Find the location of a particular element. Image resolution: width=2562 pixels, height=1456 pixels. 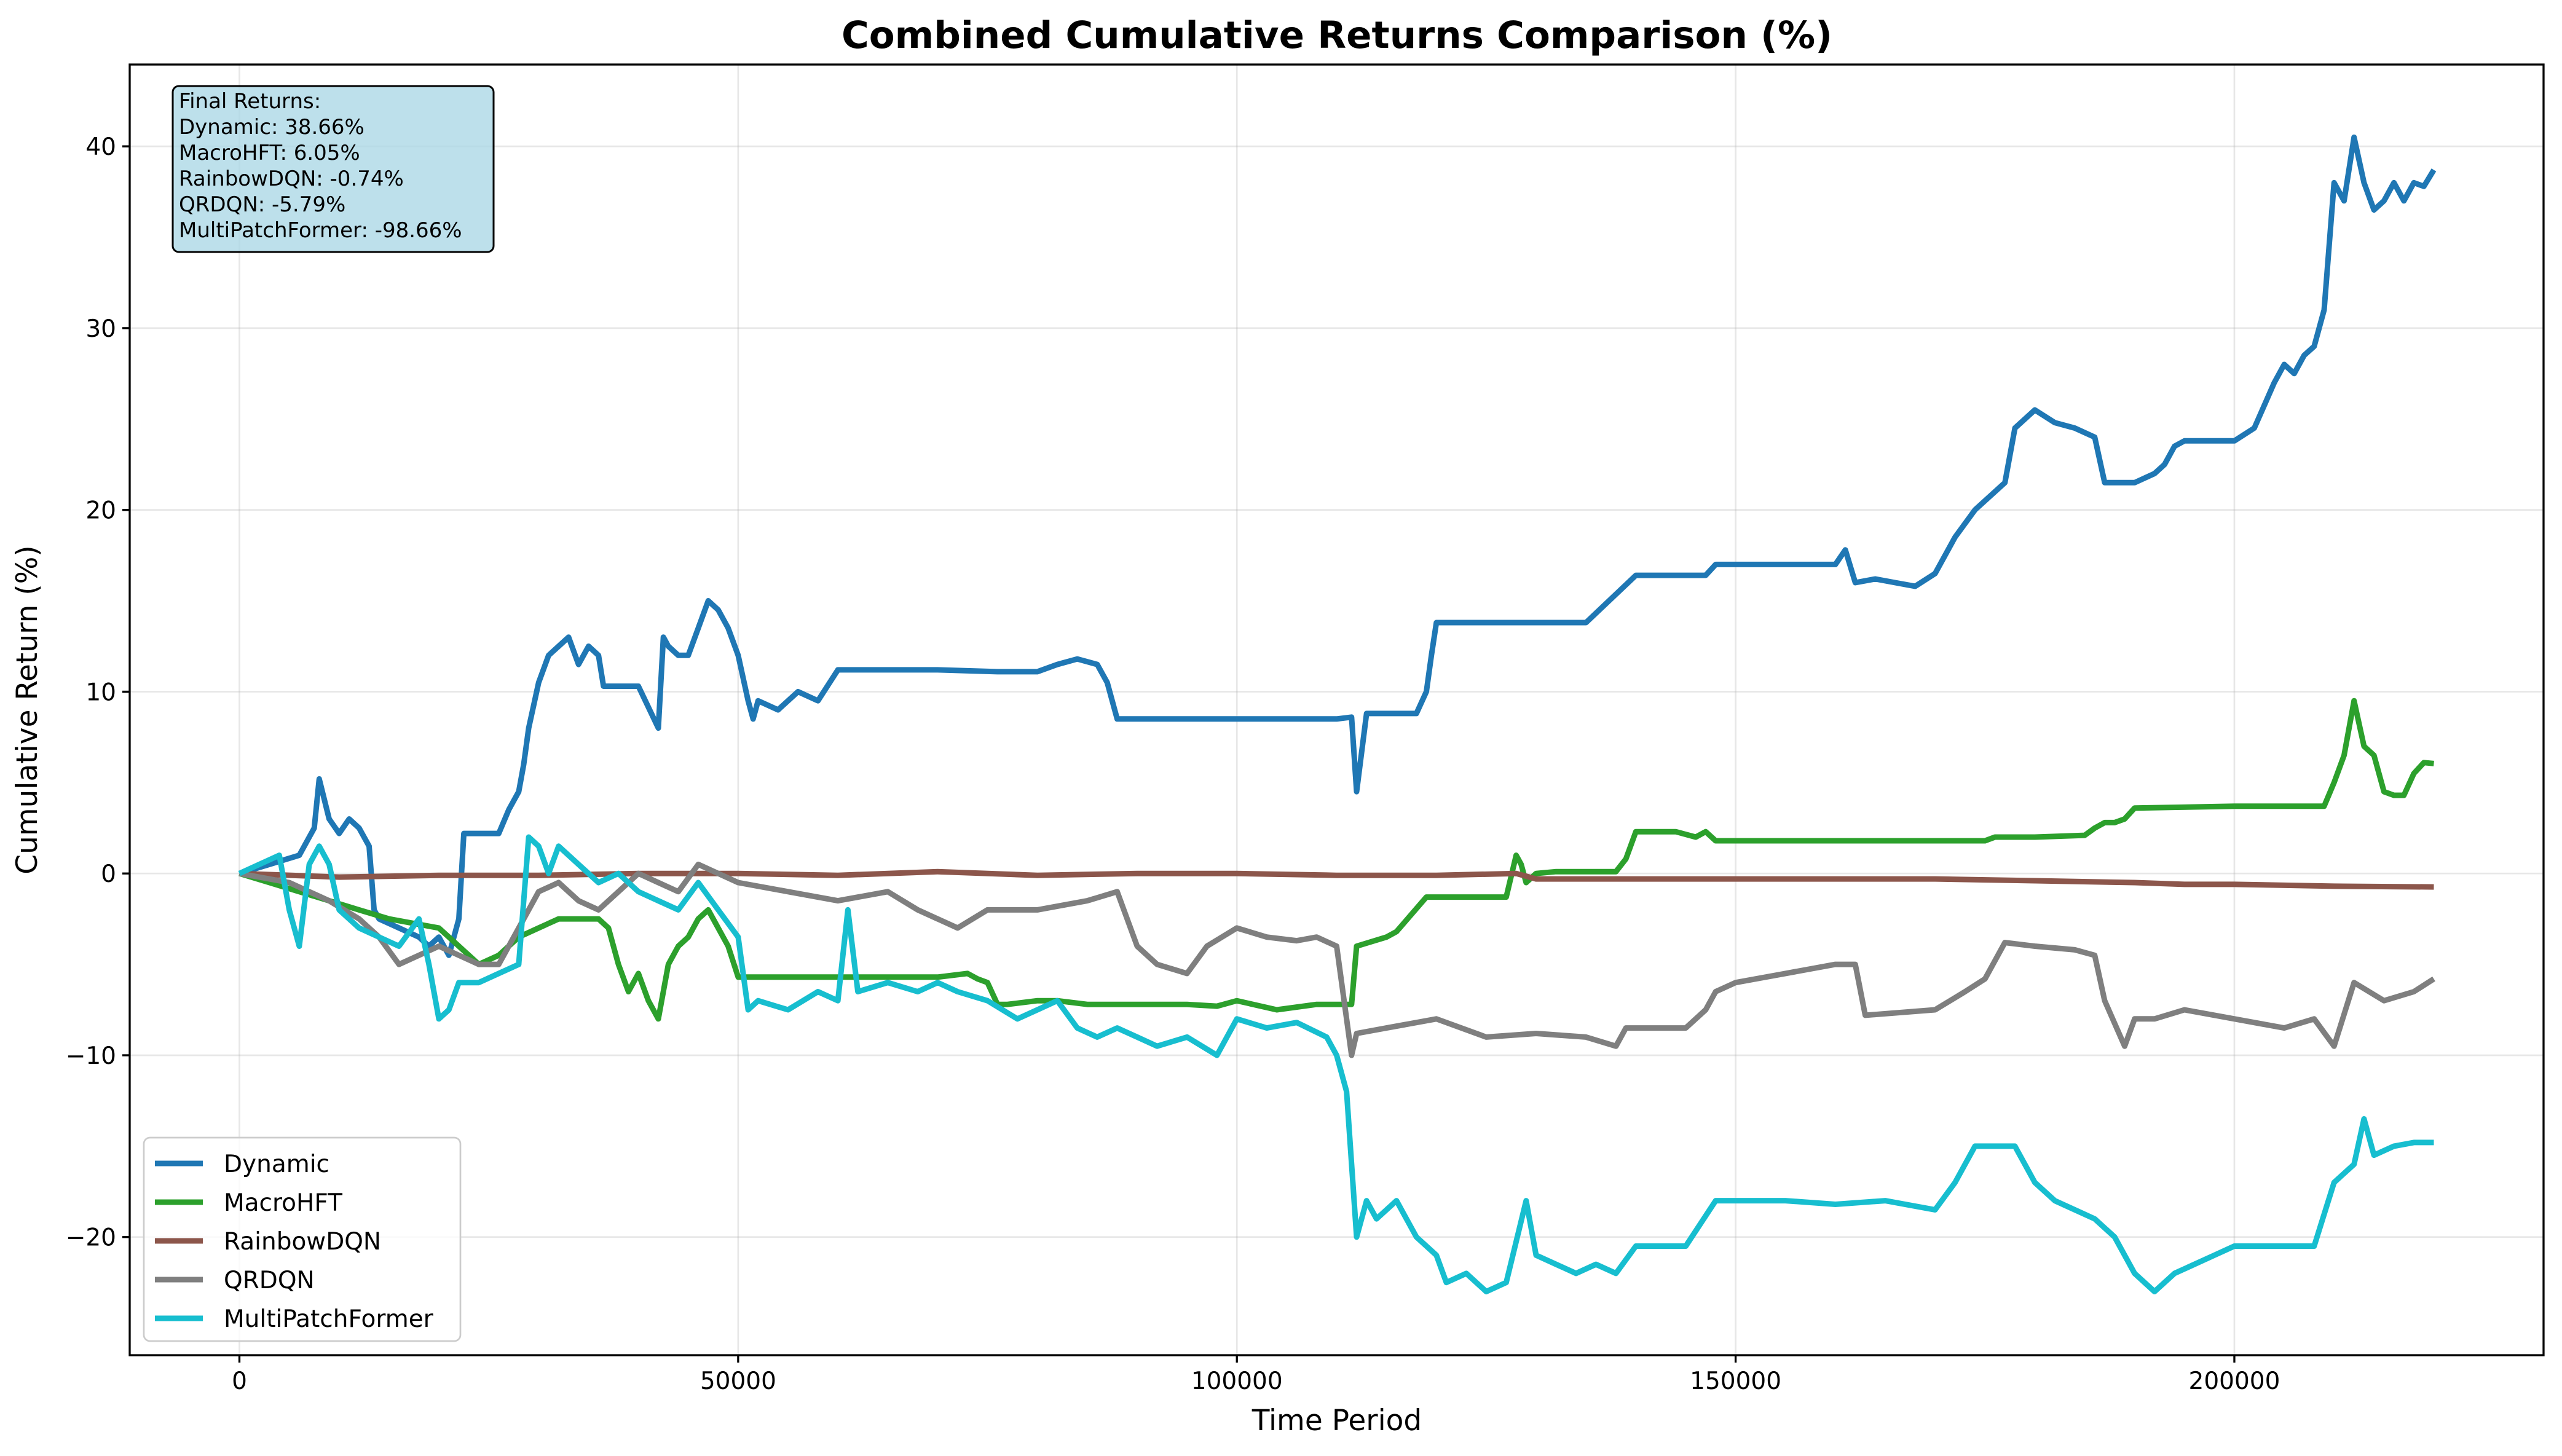

annotation-line: Final Returns: is located at coordinates (250, 101).